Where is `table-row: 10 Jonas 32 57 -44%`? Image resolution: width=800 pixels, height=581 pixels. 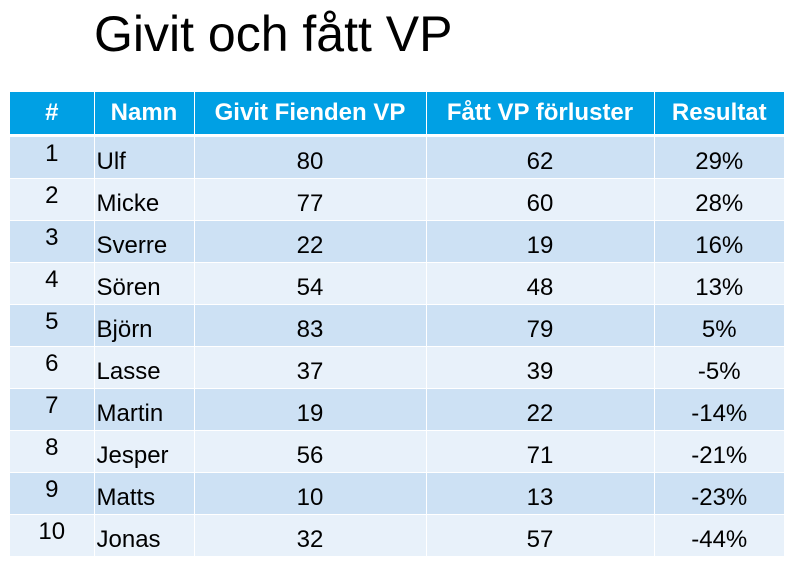 table-row: 10 Jonas 32 57 -44% is located at coordinates (397, 535).